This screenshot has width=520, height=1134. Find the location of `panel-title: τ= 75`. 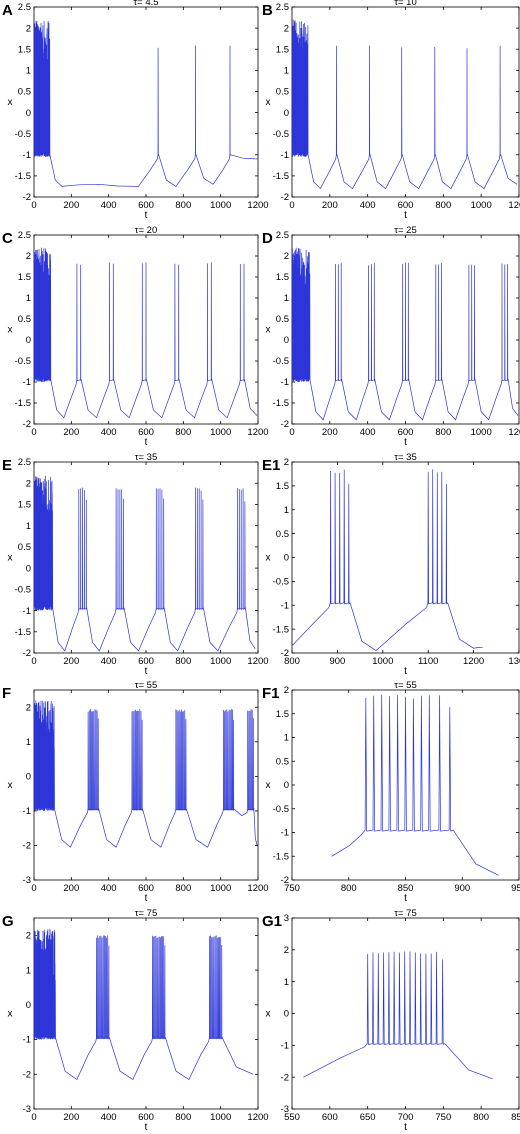

panel-title: τ= 75 is located at coordinates (146, 913).